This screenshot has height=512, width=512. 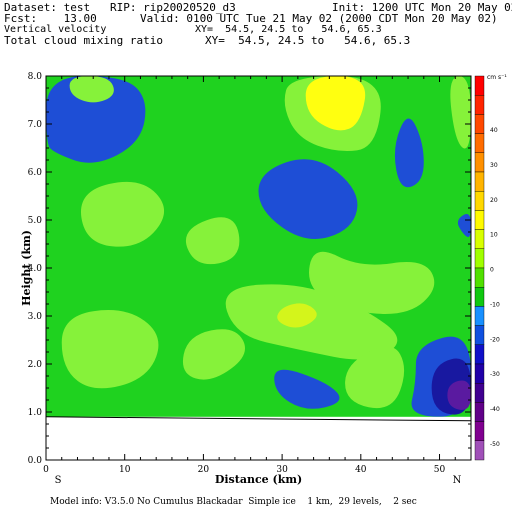 I want to click on y-tick-label: 3.0, so click(x=35, y=317).